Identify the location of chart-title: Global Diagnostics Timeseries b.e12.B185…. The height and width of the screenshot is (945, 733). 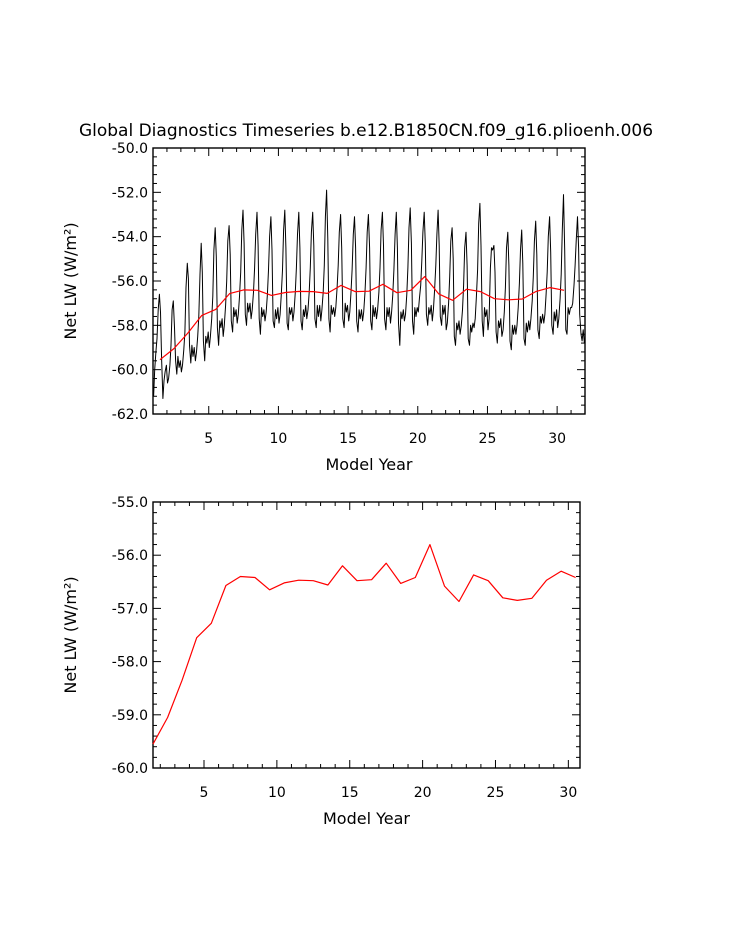
(366, 131).